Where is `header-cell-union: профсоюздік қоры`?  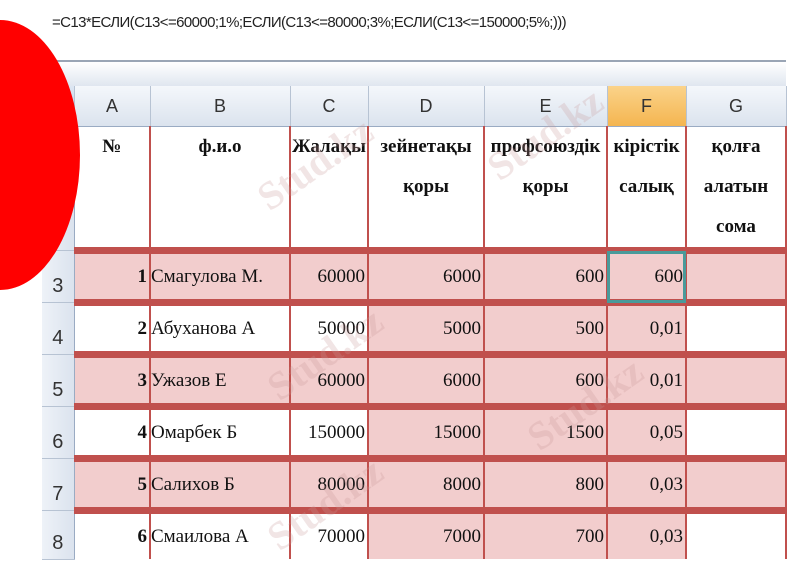
header-cell-union: профсоюздік қоры is located at coordinates (546, 188).